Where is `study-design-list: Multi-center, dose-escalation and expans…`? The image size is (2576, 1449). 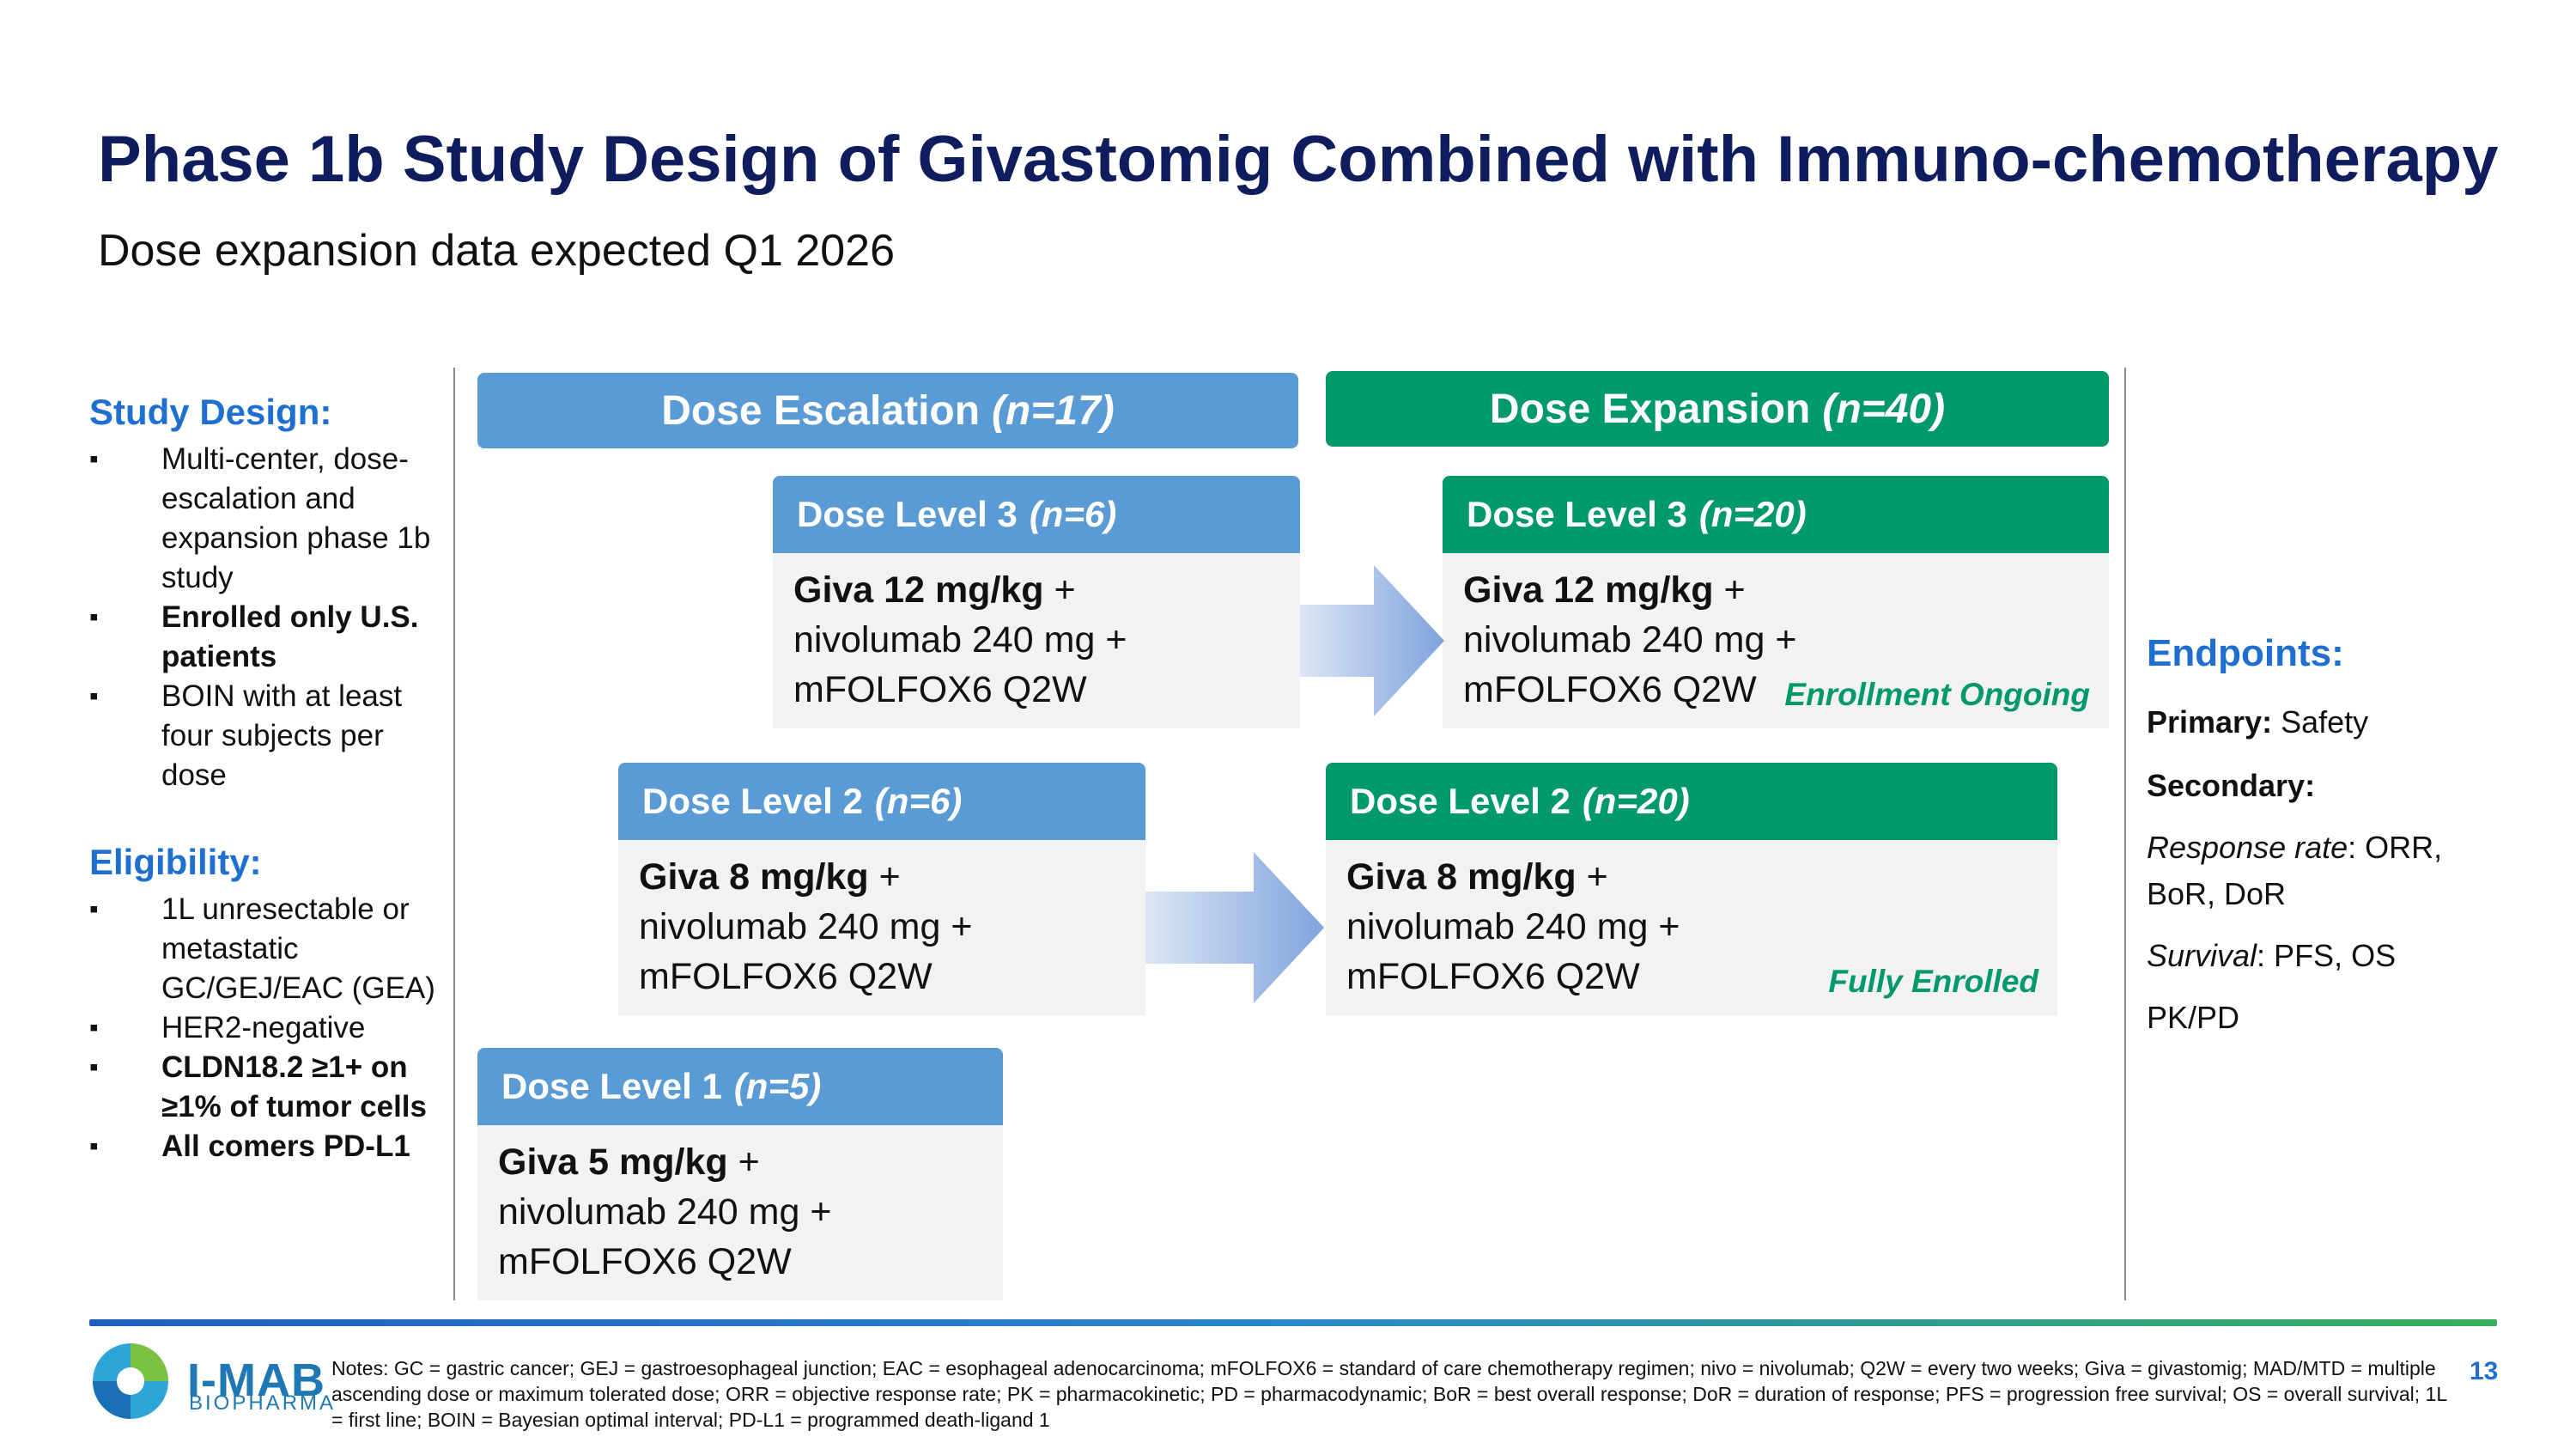
study-design-list: Multi-center, dose-escalation and expans… is located at coordinates (269, 617).